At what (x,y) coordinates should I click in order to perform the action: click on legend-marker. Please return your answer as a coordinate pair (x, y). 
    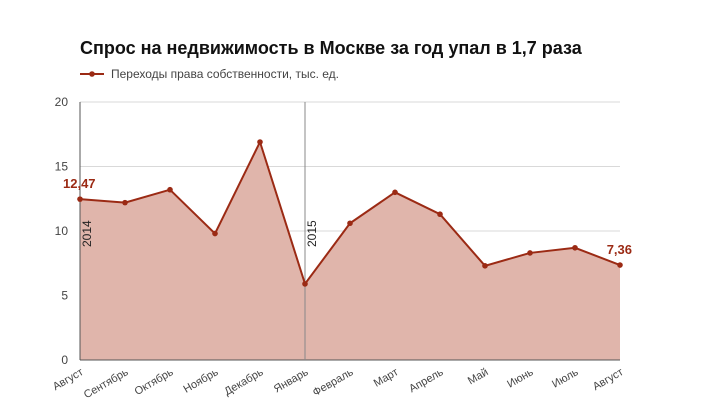
    Looking at the image, I should click on (92, 74).